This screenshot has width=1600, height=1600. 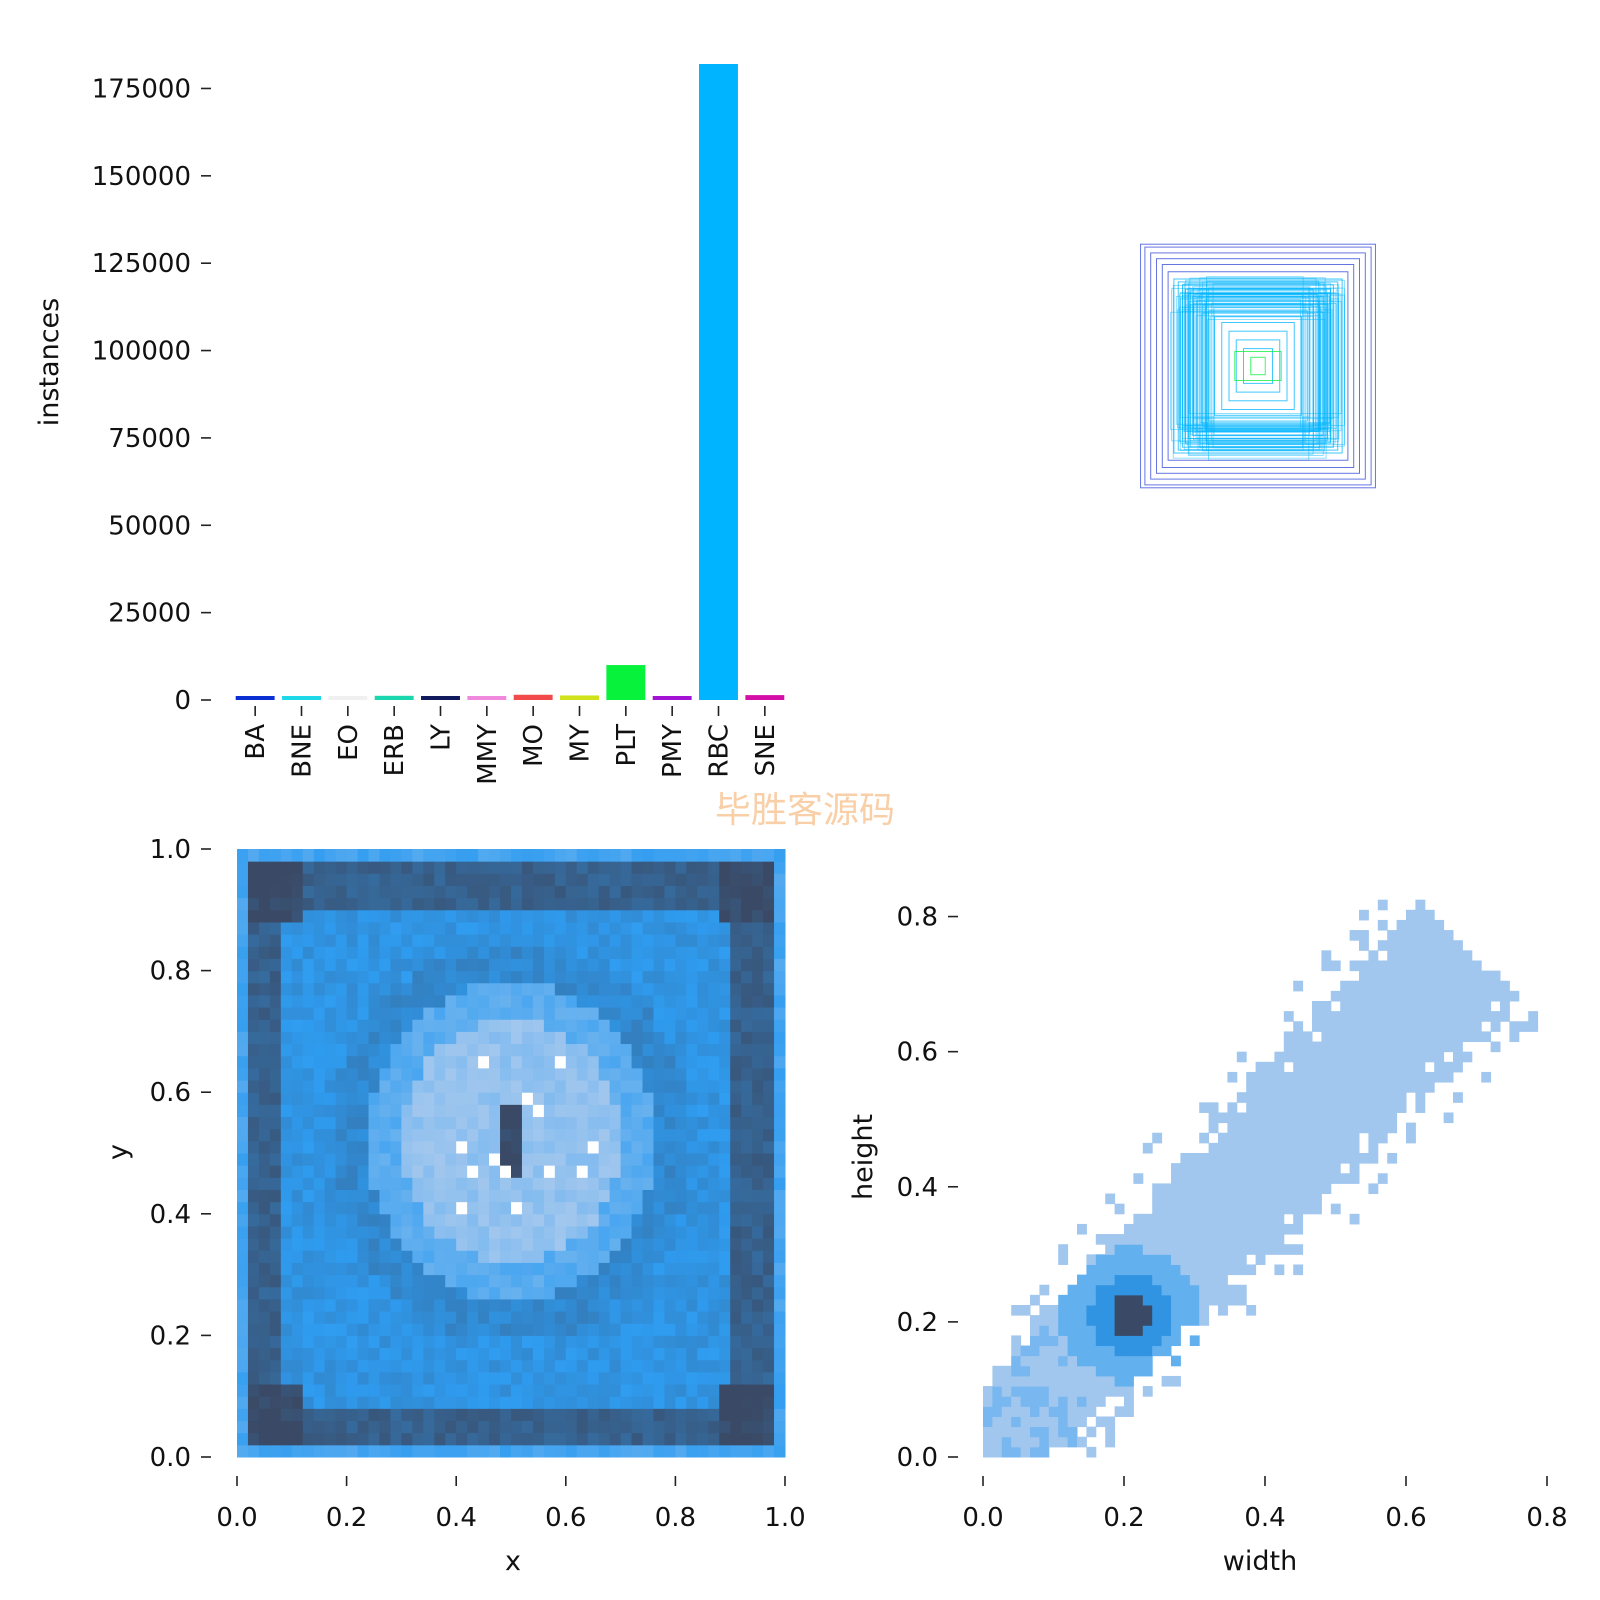 I want to click on wh-y-axis-label: height, so click(x=863, y=1157).